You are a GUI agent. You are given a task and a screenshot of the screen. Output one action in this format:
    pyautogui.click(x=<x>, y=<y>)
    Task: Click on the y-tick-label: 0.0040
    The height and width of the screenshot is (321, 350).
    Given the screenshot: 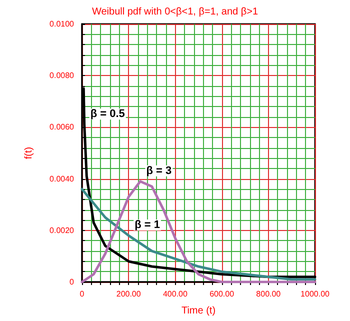 What is the action you would take?
    pyautogui.click(x=62, y=179)
    